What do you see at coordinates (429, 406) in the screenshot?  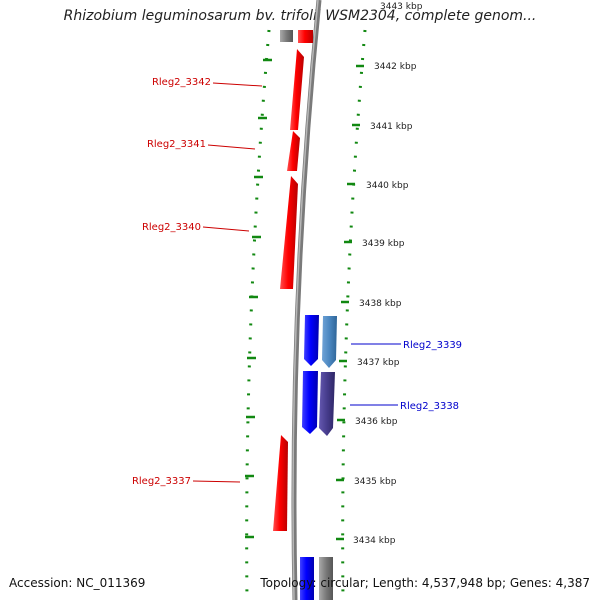 I see `gene-label-rleg2-3338: Rleg2_3338` at bounding box center [429, 406].